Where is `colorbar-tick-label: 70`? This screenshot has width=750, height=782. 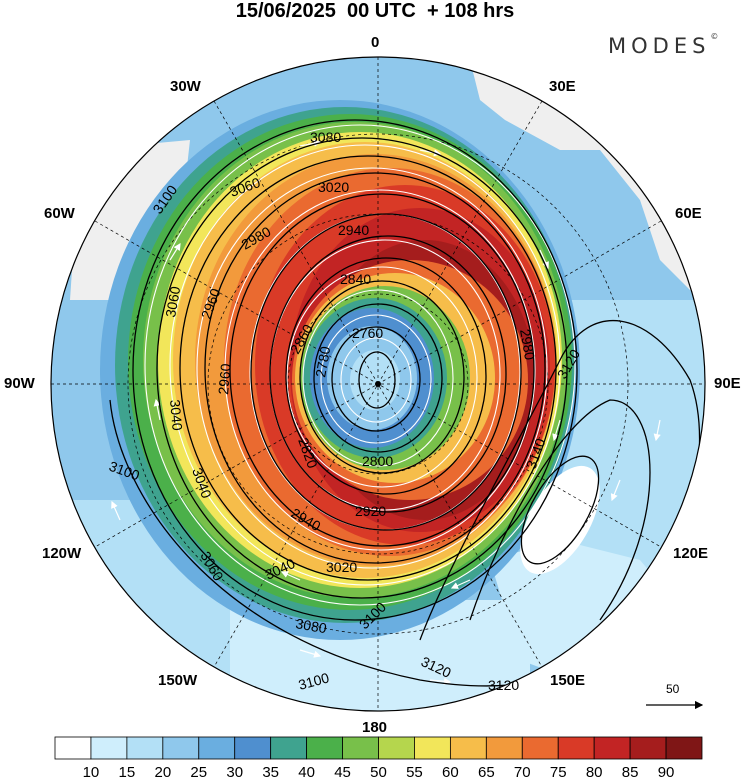 colorbar-tick-label: 70 is located at coordinates (522, 772).